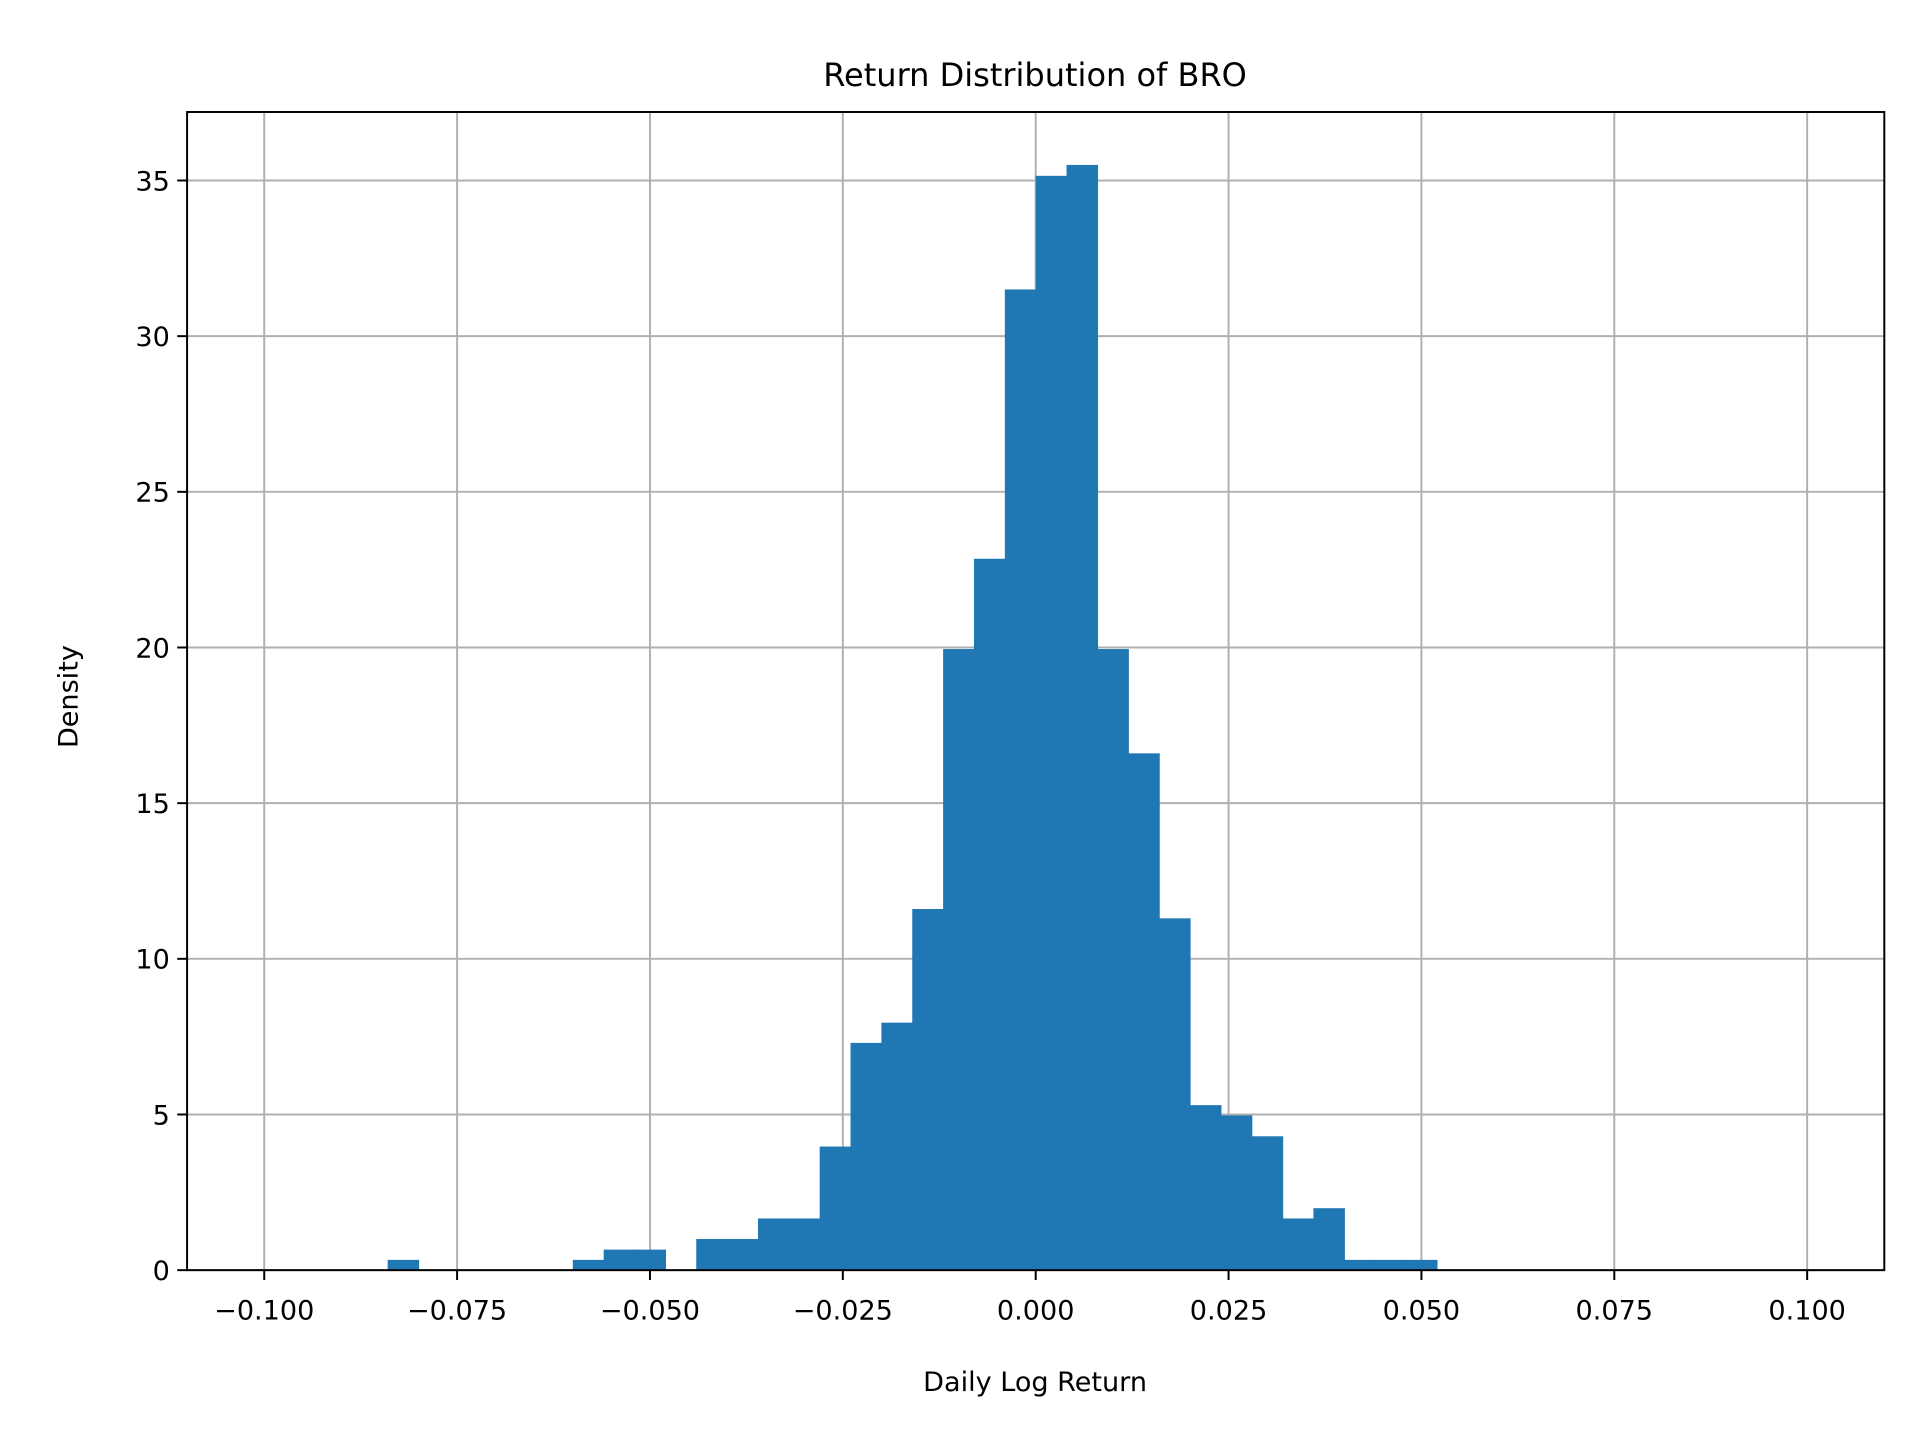  Describe the element at coordinates (650, 1310) in the screenshot. I see `x-tick-label: −0.050` at that location.